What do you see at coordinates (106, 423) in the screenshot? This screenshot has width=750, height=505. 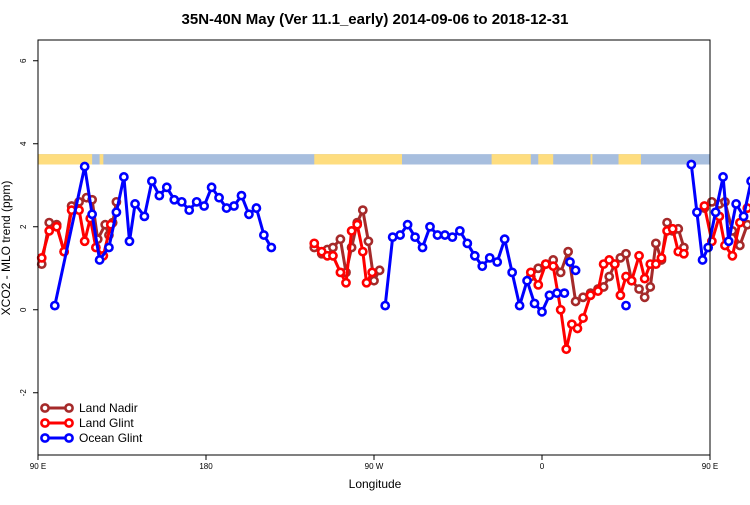 I see `legend-label: Land Glint` at bounding box center [106, 423].